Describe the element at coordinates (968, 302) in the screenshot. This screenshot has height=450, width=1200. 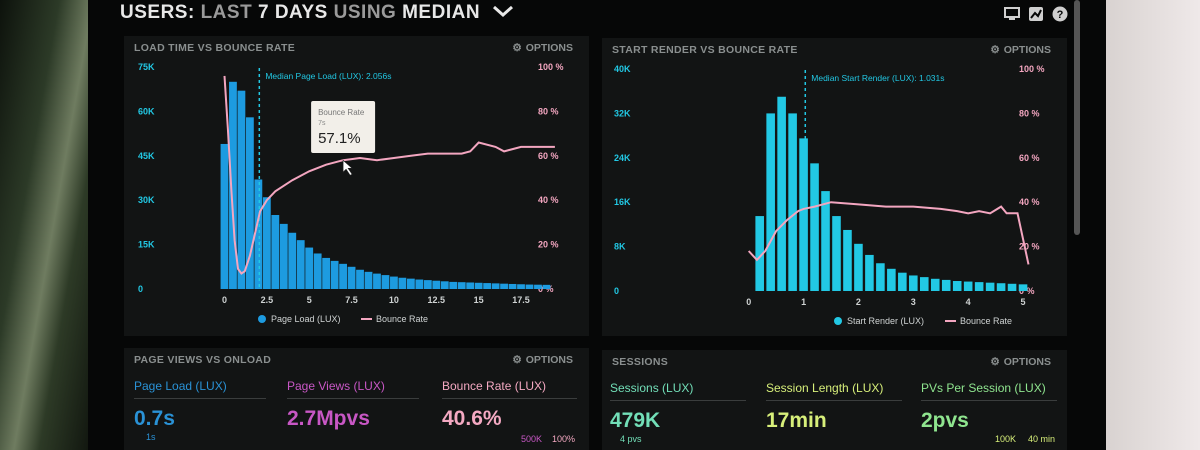
I see `x-tick-label: 4` at that location.